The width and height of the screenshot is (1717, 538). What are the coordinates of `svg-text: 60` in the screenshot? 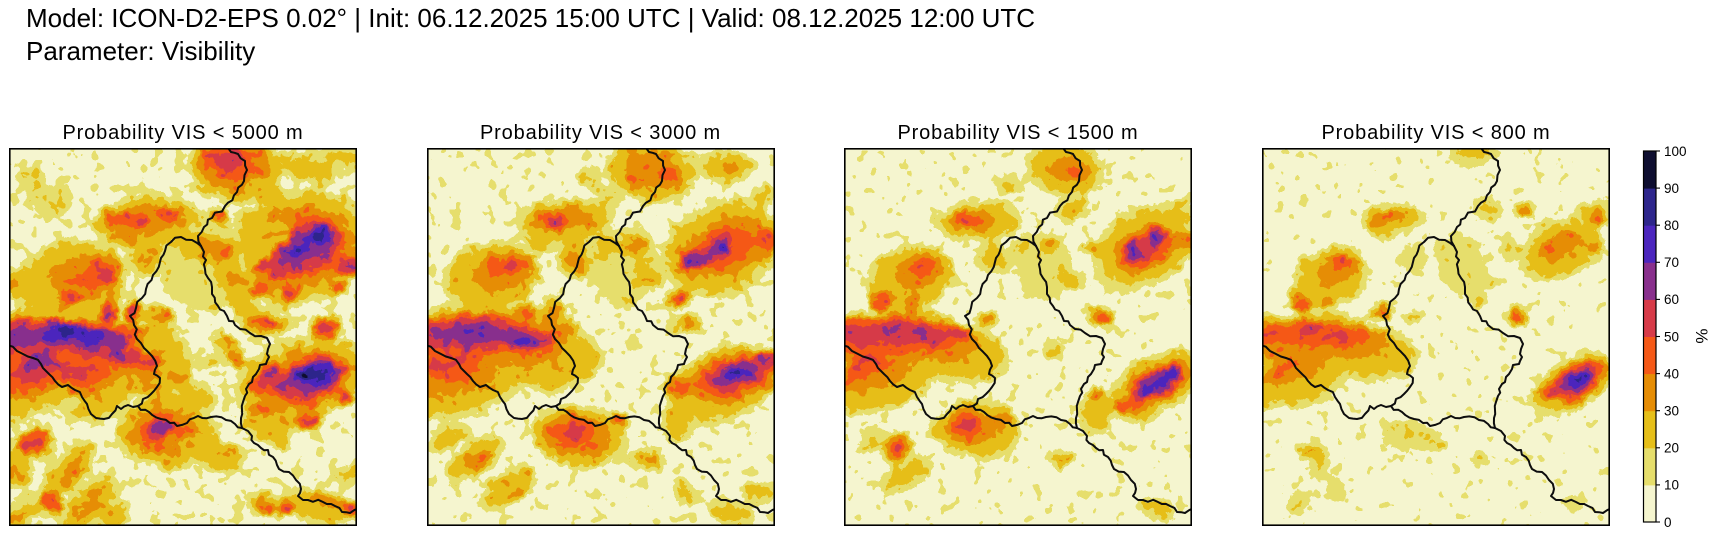 It's located at (1671, 299).